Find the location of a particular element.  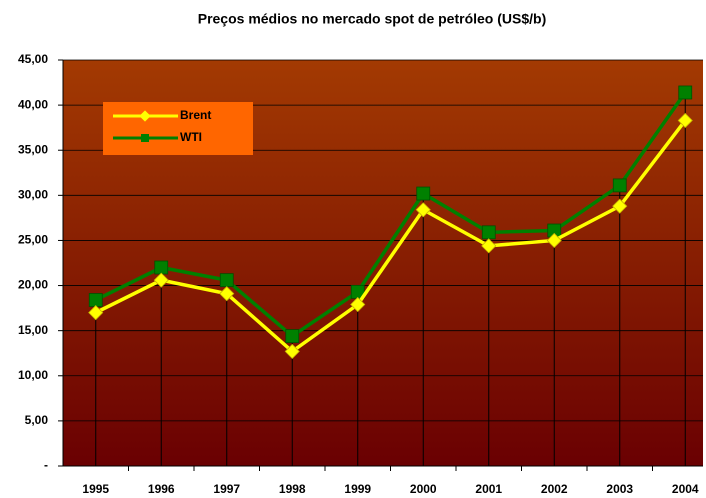

x-tick-label: 2004 is located at coordinates (685, 489).